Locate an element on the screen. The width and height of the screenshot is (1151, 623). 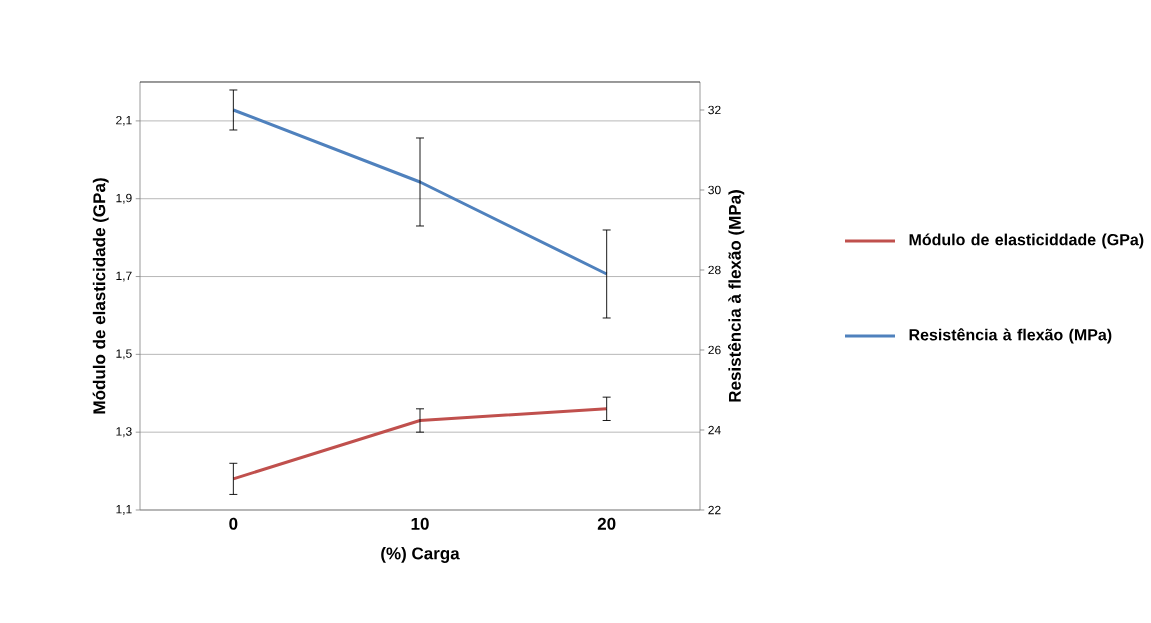
y-tick-label: 1,5 is located at coordinates (124, 354).